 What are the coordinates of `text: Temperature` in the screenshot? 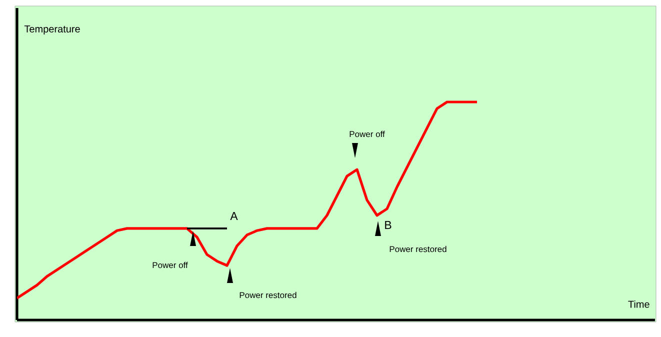 It's located at (52, 30).